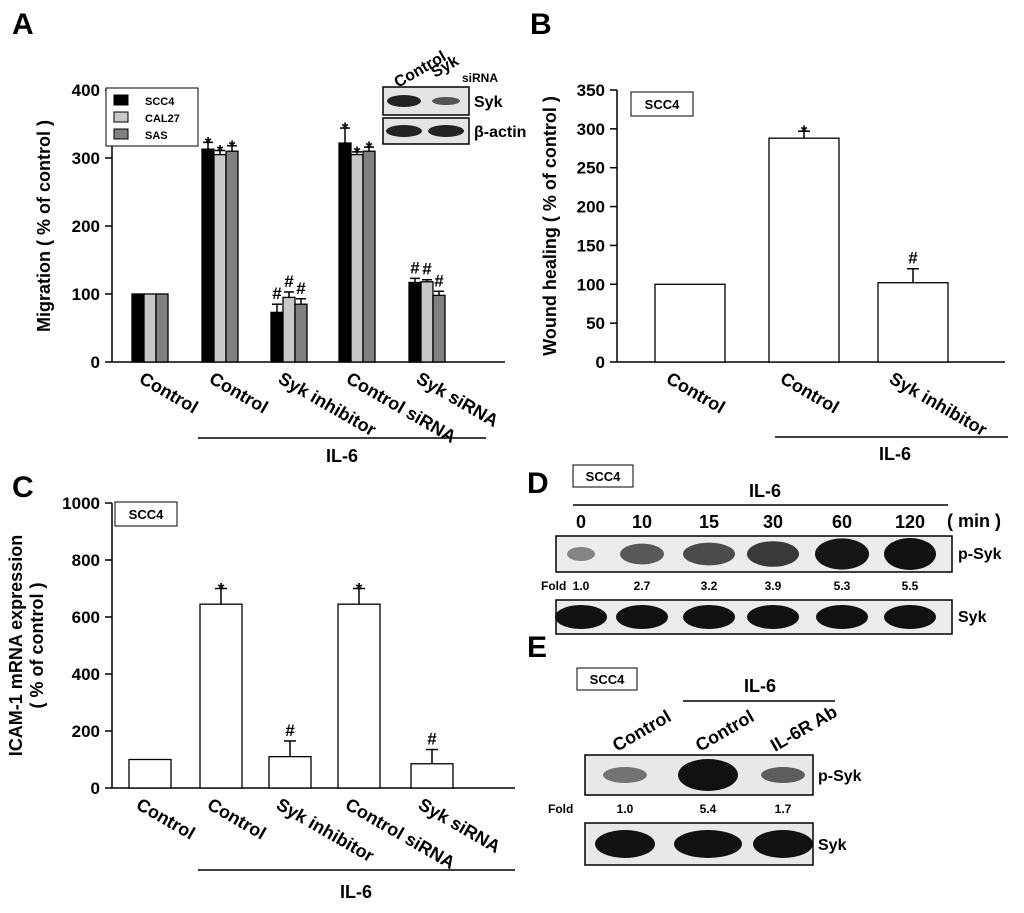  I want to click on chart-c-ytick-label: 1000, so click(81, 503).